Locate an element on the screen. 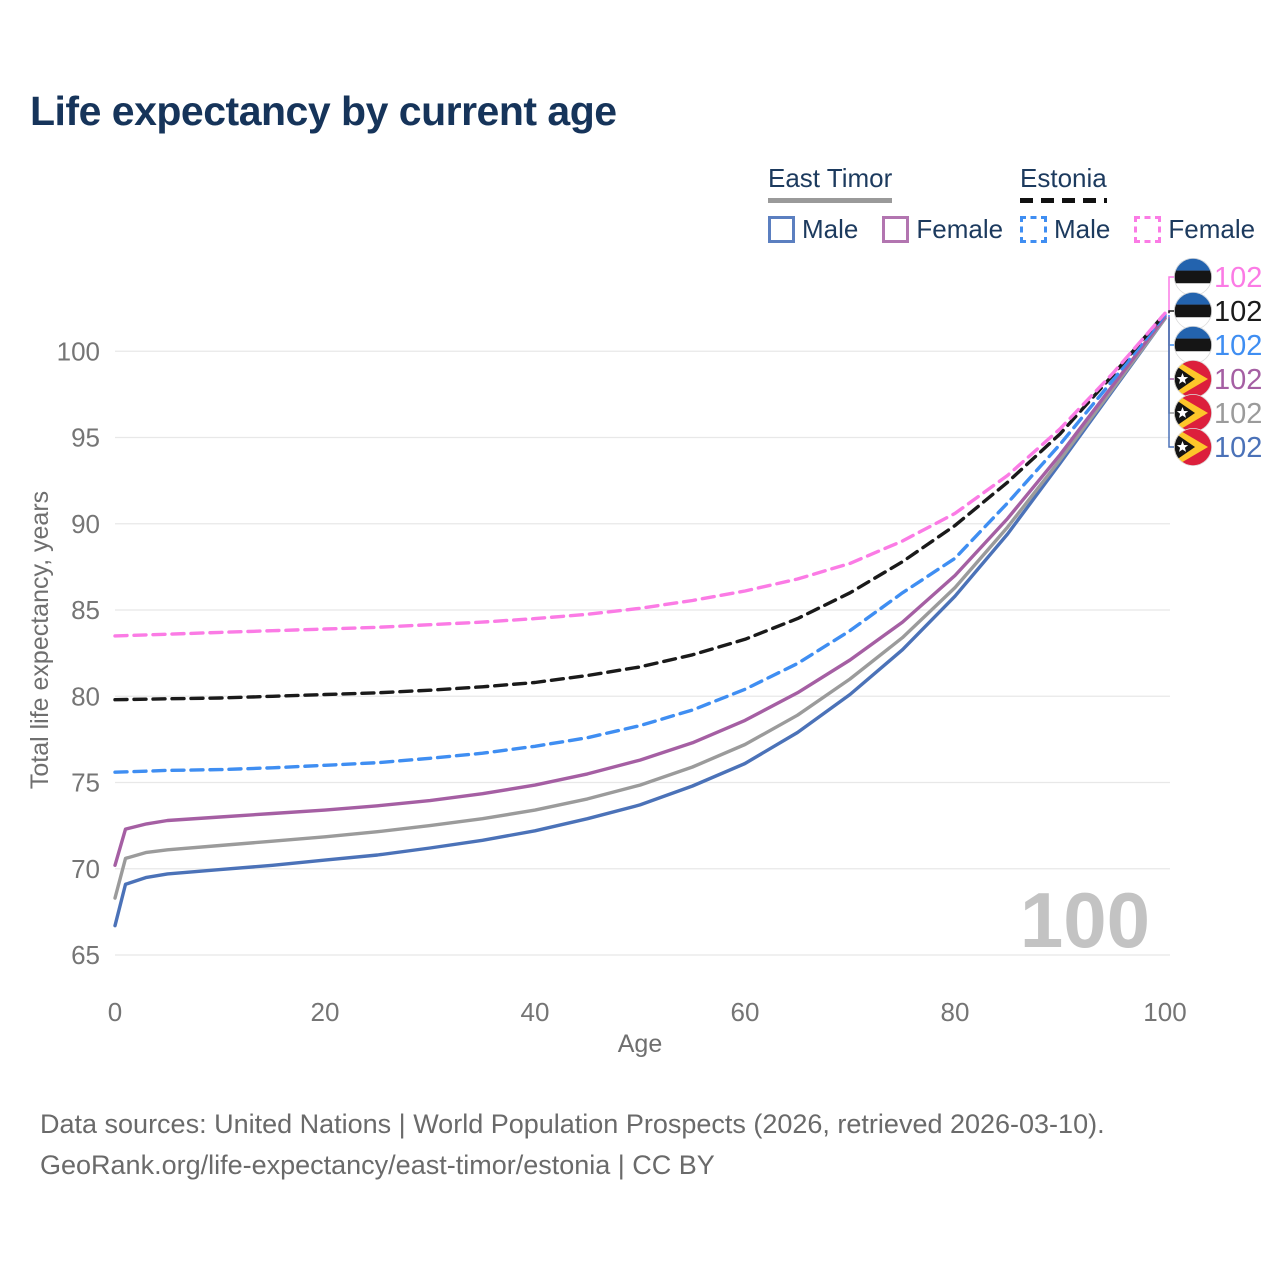 The height and width of the screenshot is (1280, 1280). female-solid-swatch-icon is located at coordinates (896, 229).